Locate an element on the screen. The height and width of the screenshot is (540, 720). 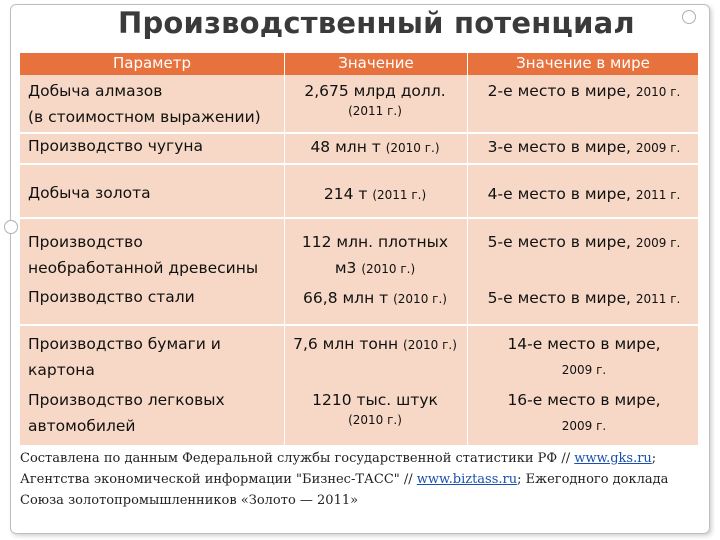
row-paper-rank: 14-е место в мире, 2009 г. is located at coordinates (584, 356).